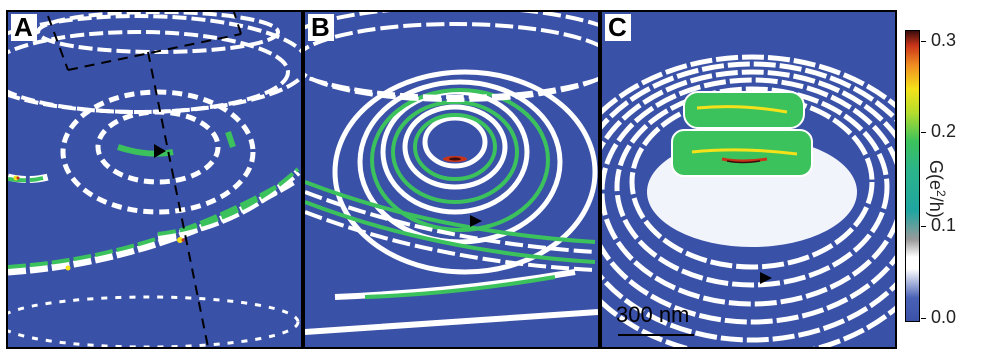 The image size is (1001, 351). Describe the element at coordinates (24, 27) in the screenshot. I see `panel-a-label: A` at that location.